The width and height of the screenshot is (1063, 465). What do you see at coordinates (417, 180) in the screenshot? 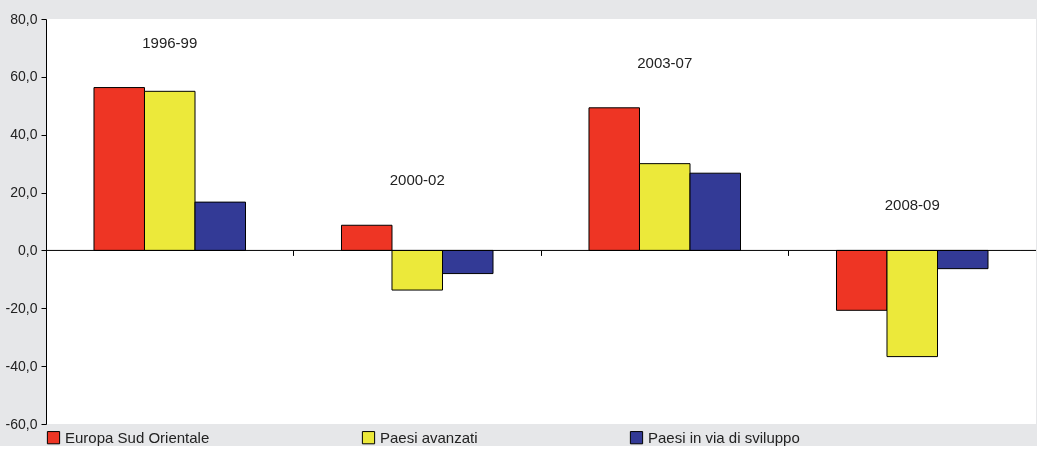
I see `x-tick-label: 2000-02` at bounding box center [417, 180].